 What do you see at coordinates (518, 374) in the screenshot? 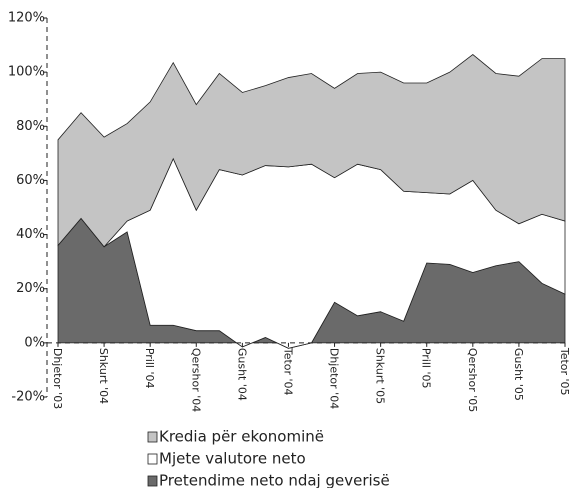
I see `x-tick-label: Gusht '05` at bounding box center [518, 374].